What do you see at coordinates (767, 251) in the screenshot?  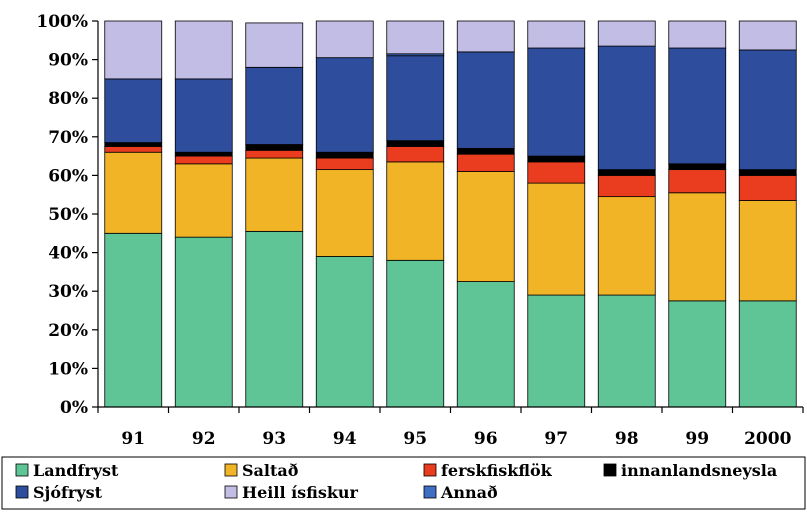 I see `bar-segment-salta--2000` at bounding box center [767, 251].